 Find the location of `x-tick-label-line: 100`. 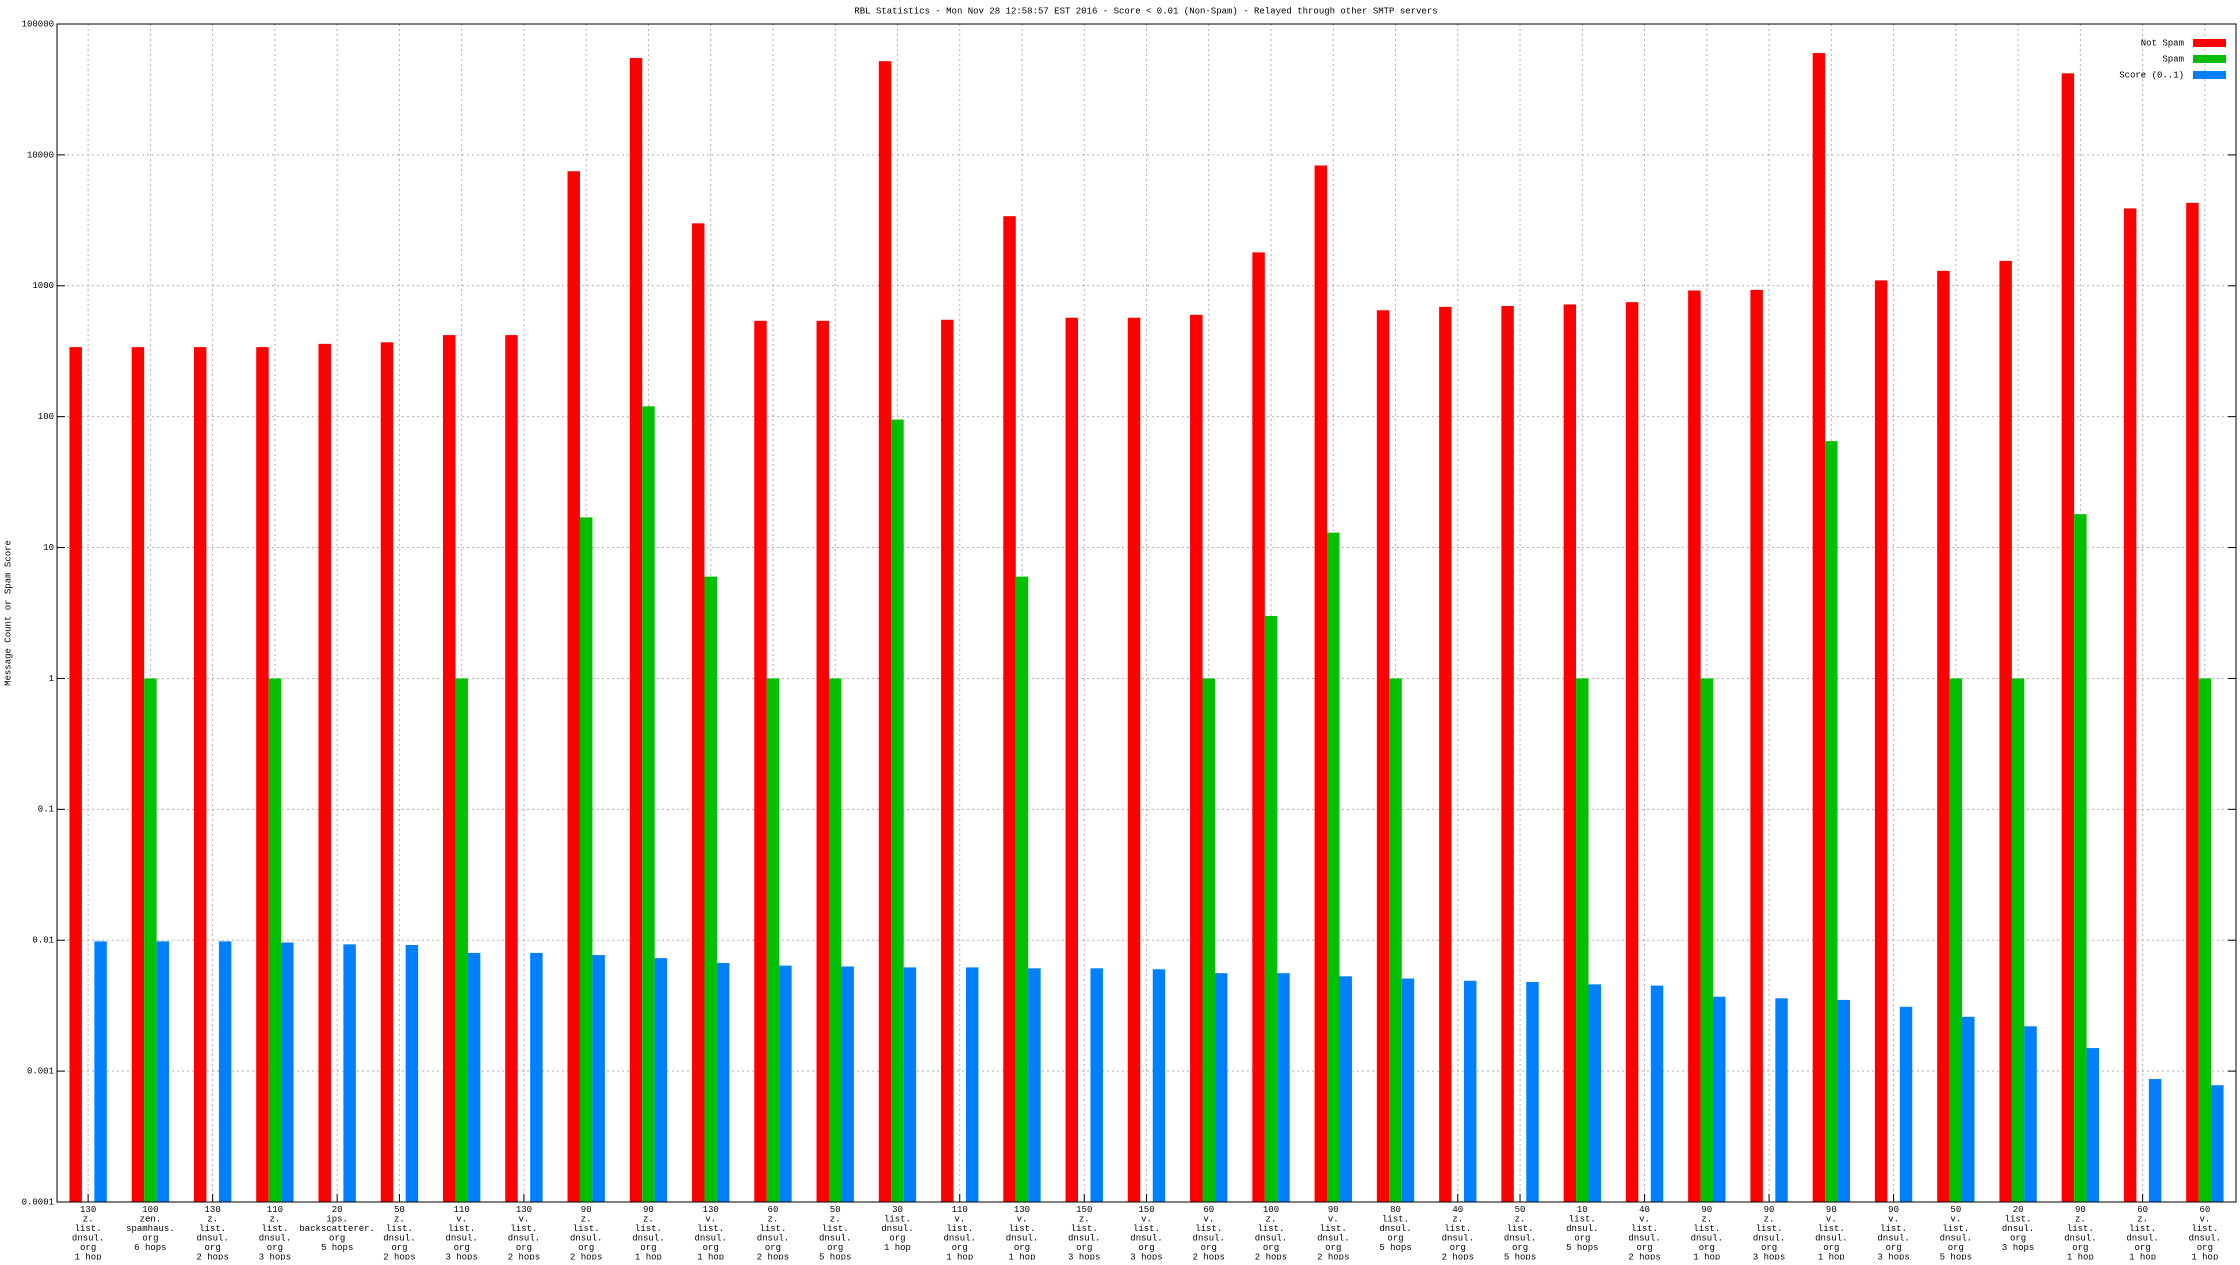

x-tick-label-line: 100 is located at coordinates (150, 1210).